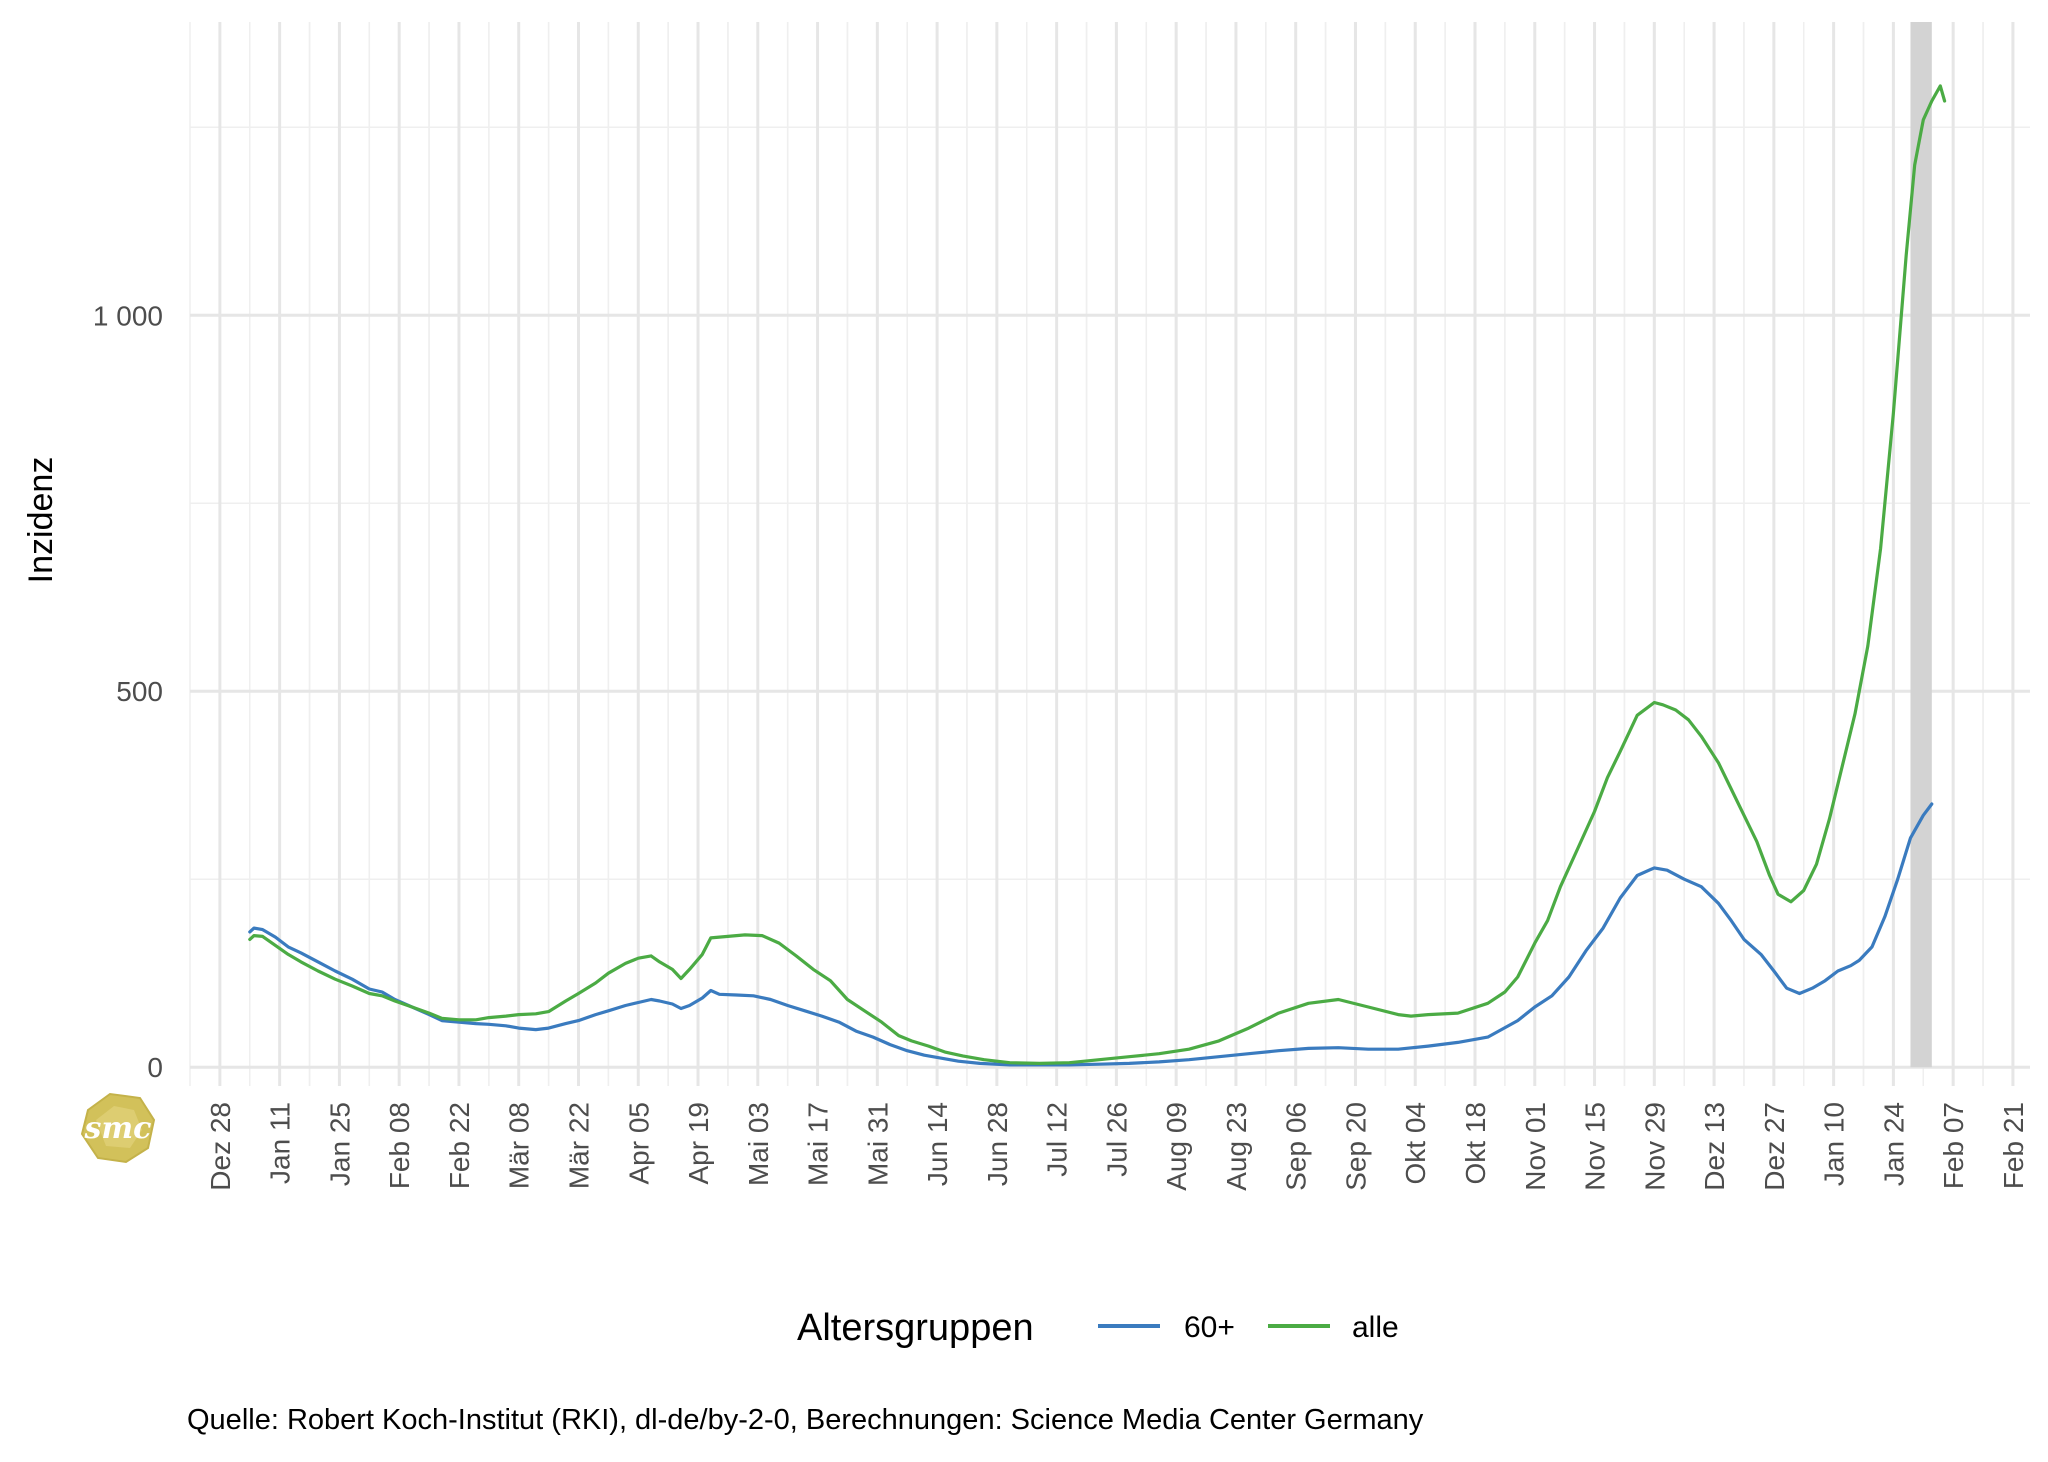 The width and height of the screenshot is (2048, 1462). I want to click on x-tick-label: Feb 07, so click(1953, 1145).